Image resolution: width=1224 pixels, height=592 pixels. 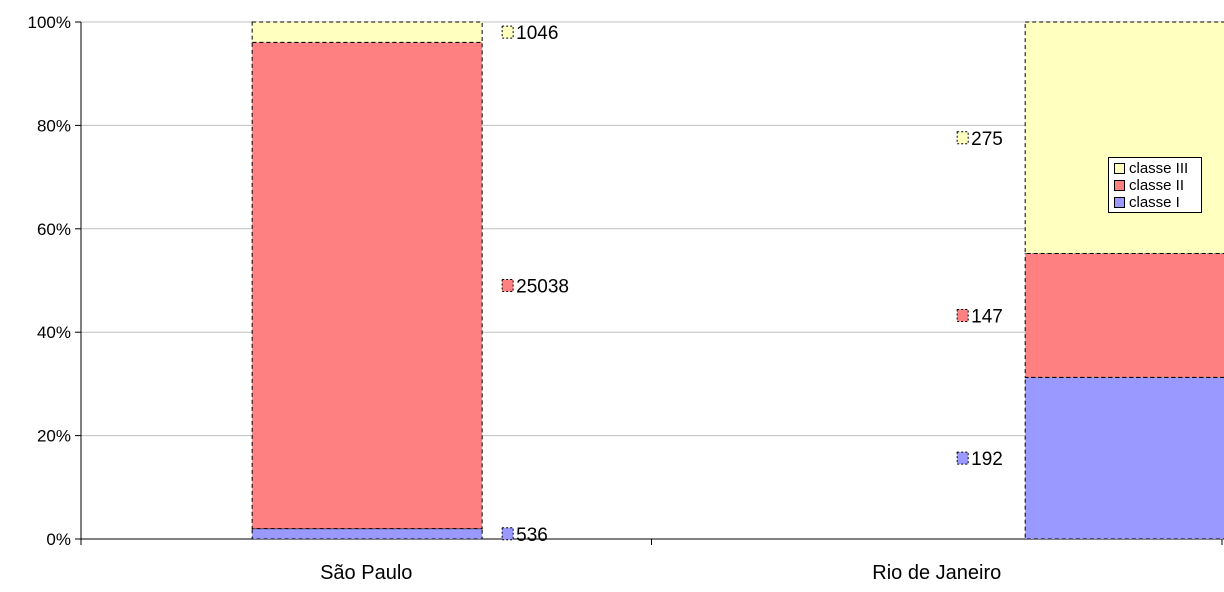 I want to click on legend-item-classe-ii: classe II, so click(x=1157, y=185).